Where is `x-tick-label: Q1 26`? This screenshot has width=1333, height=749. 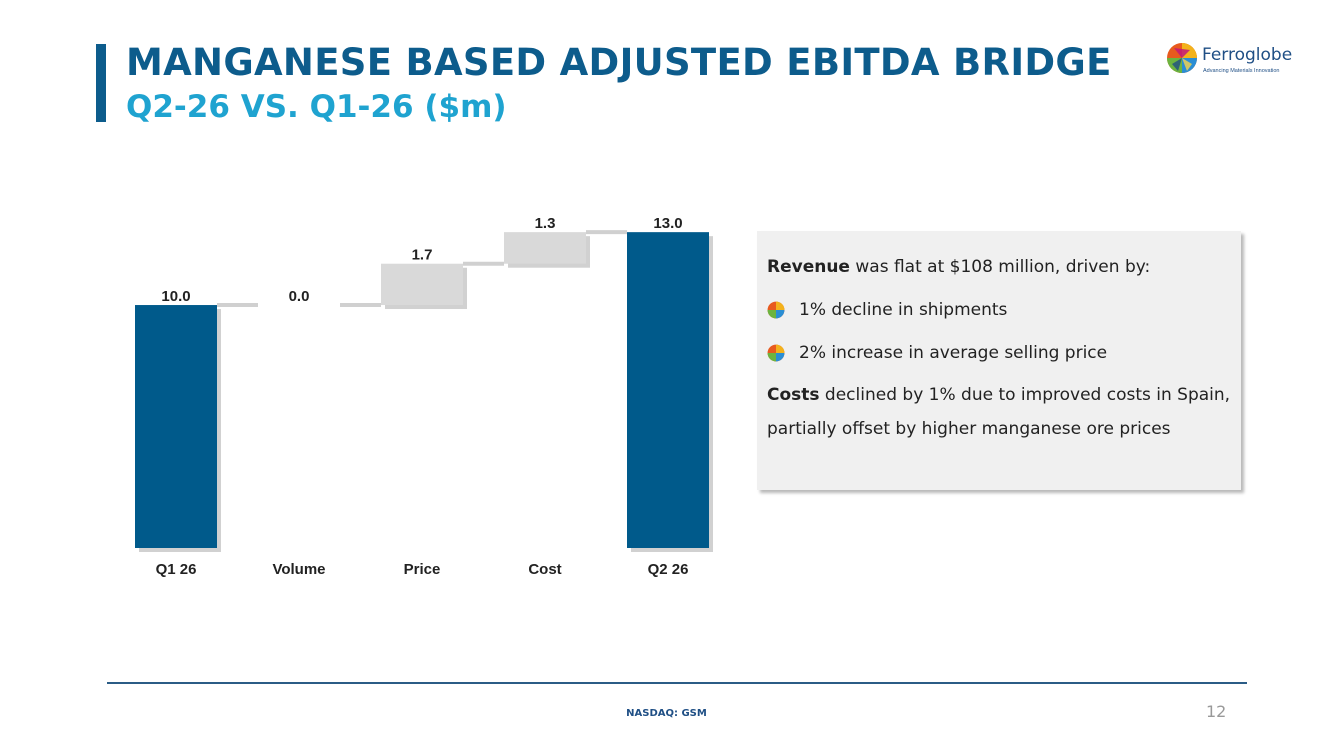 x-tick-label: Q1 26 is located at coordinates (176, 569).